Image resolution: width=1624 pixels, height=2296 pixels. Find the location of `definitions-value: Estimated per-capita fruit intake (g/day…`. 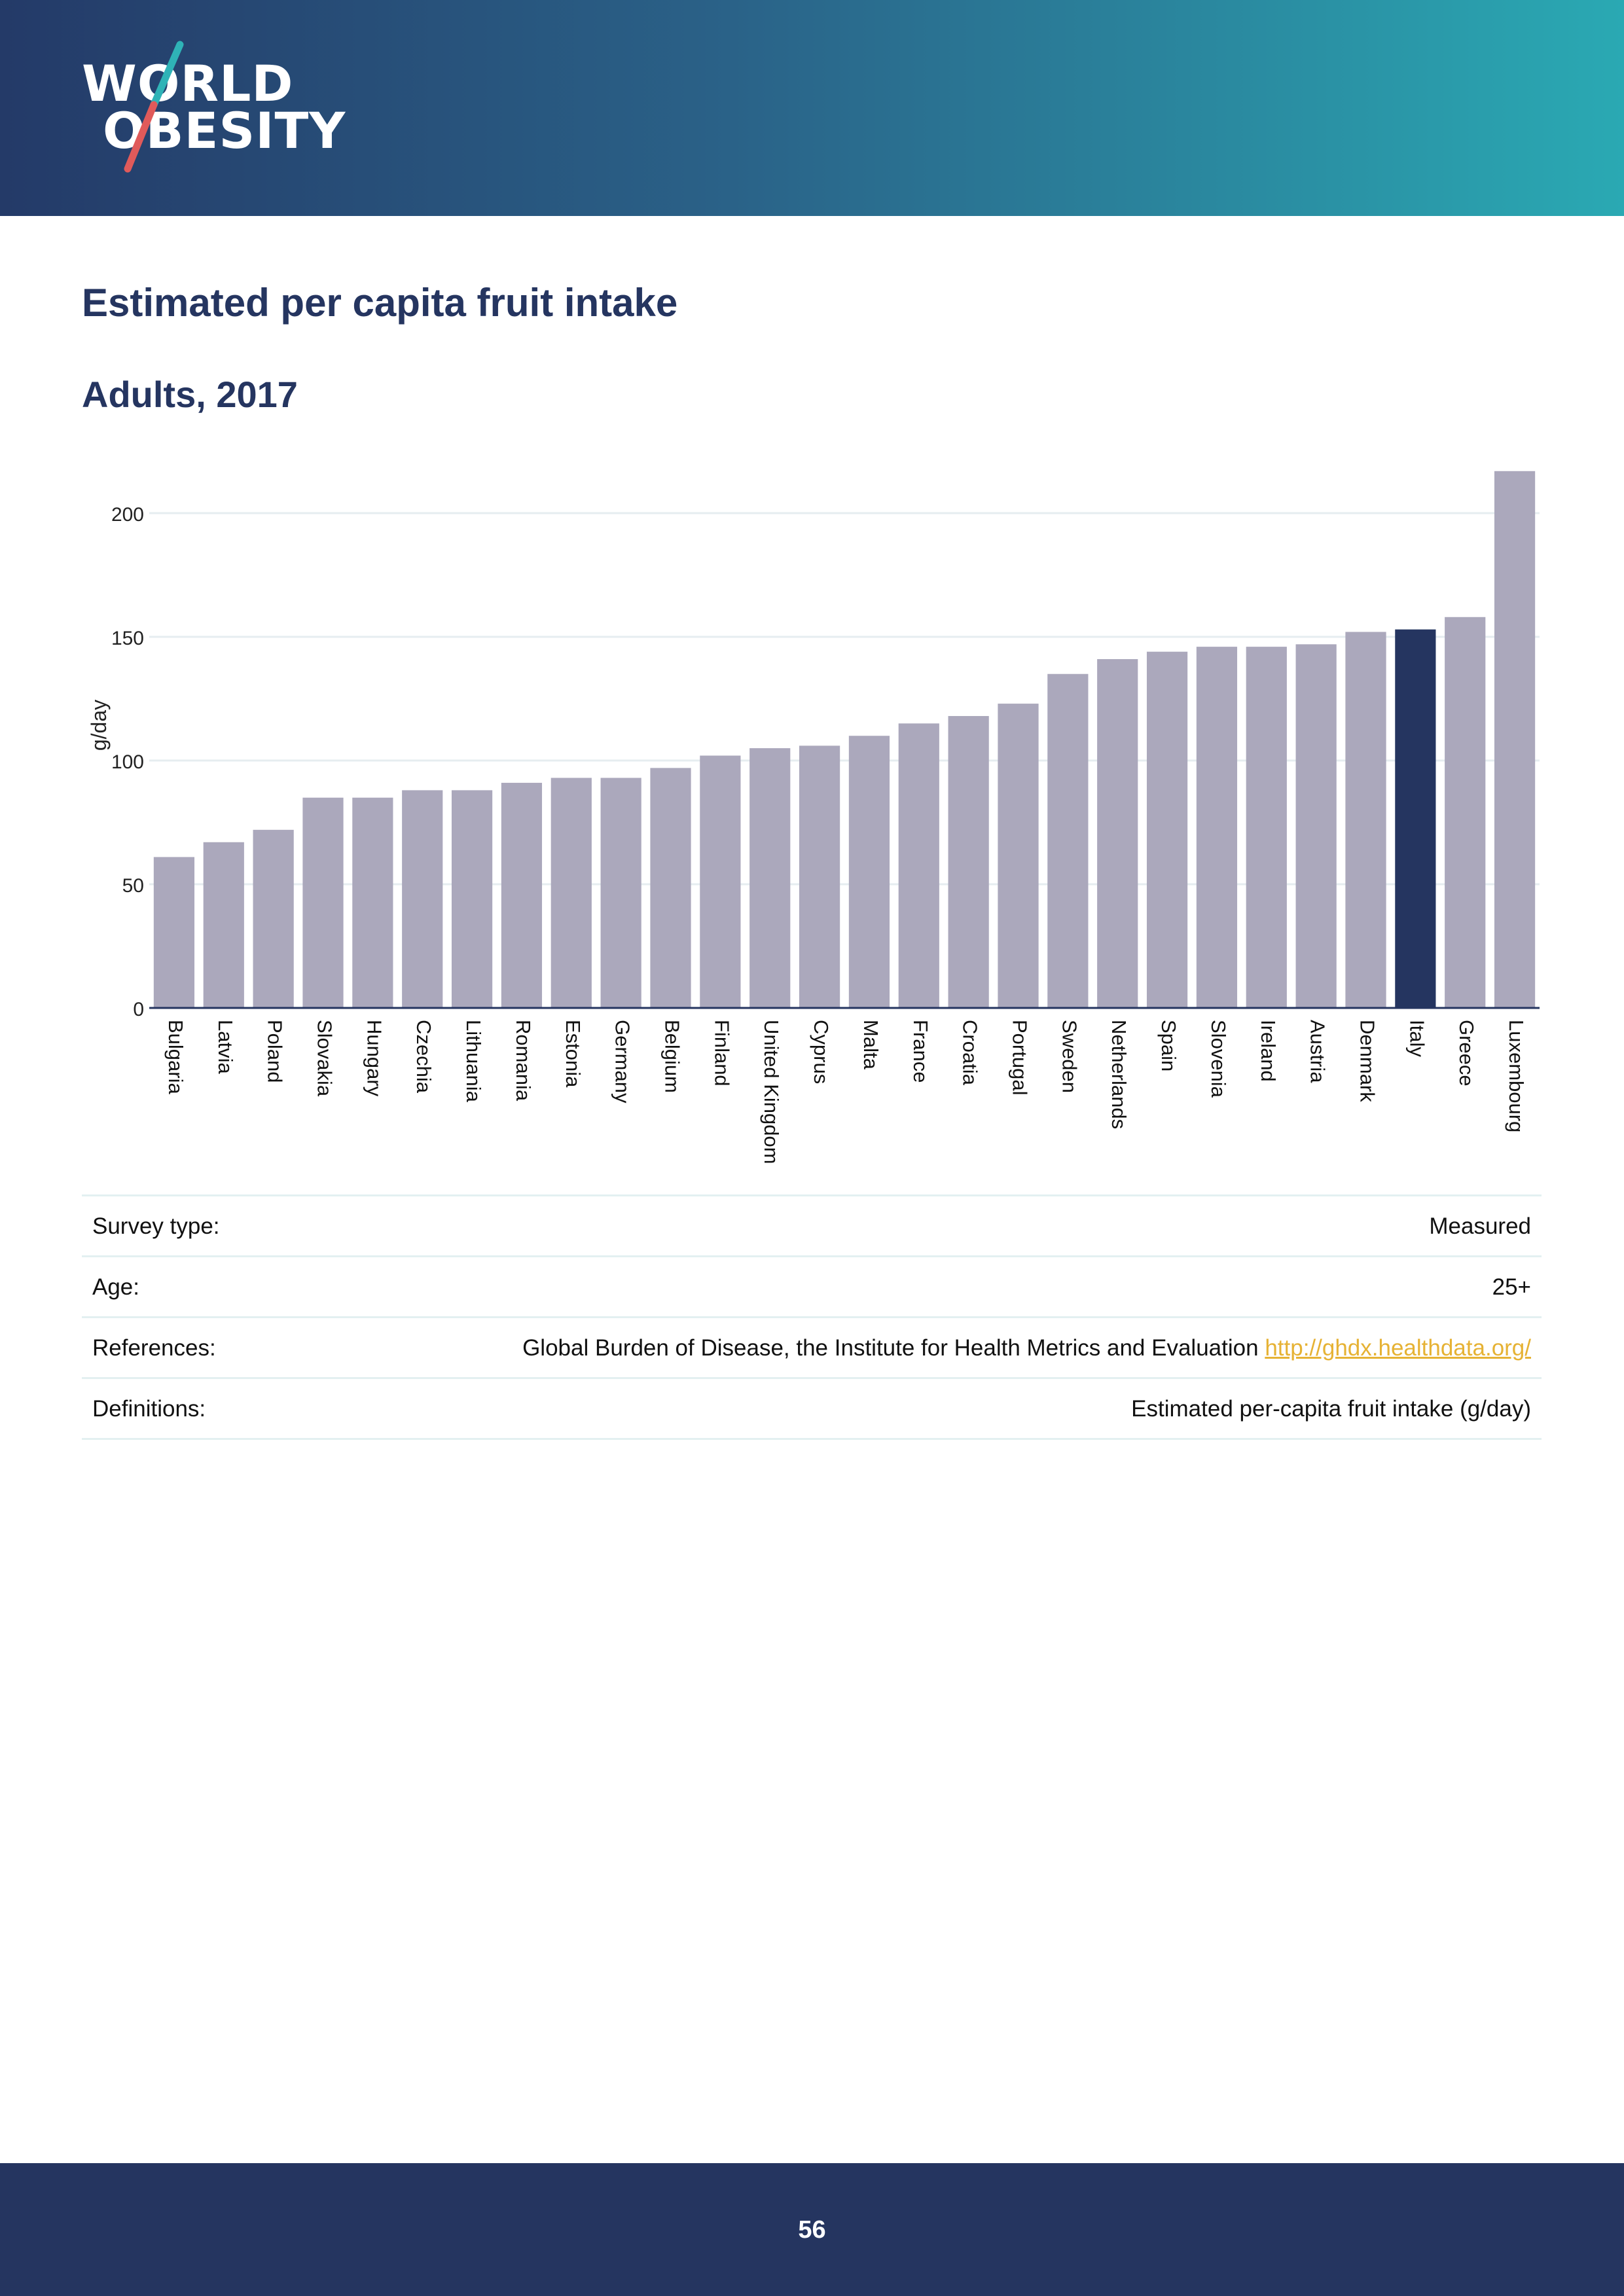

definitions-value: Estimated per-capita fruit intake (g/day… is located at coordinates (1331, 1409).